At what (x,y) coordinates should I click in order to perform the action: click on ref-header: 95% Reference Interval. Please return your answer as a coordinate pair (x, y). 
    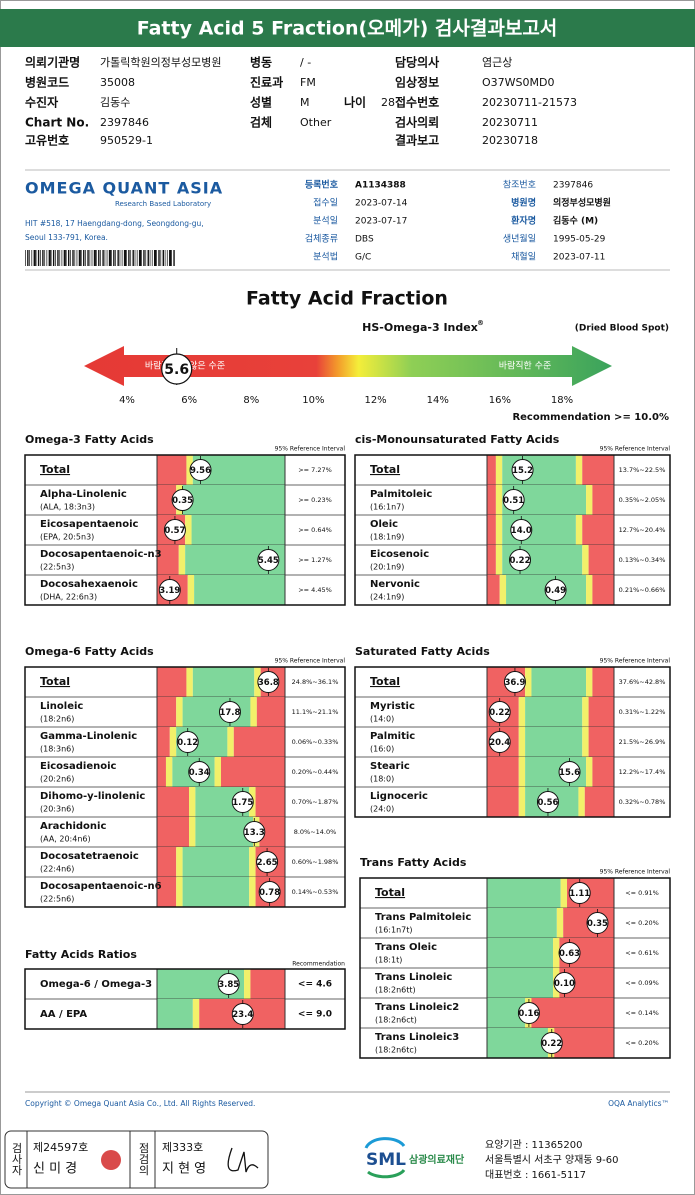
    Looking at the image, I should click on (635, 661).